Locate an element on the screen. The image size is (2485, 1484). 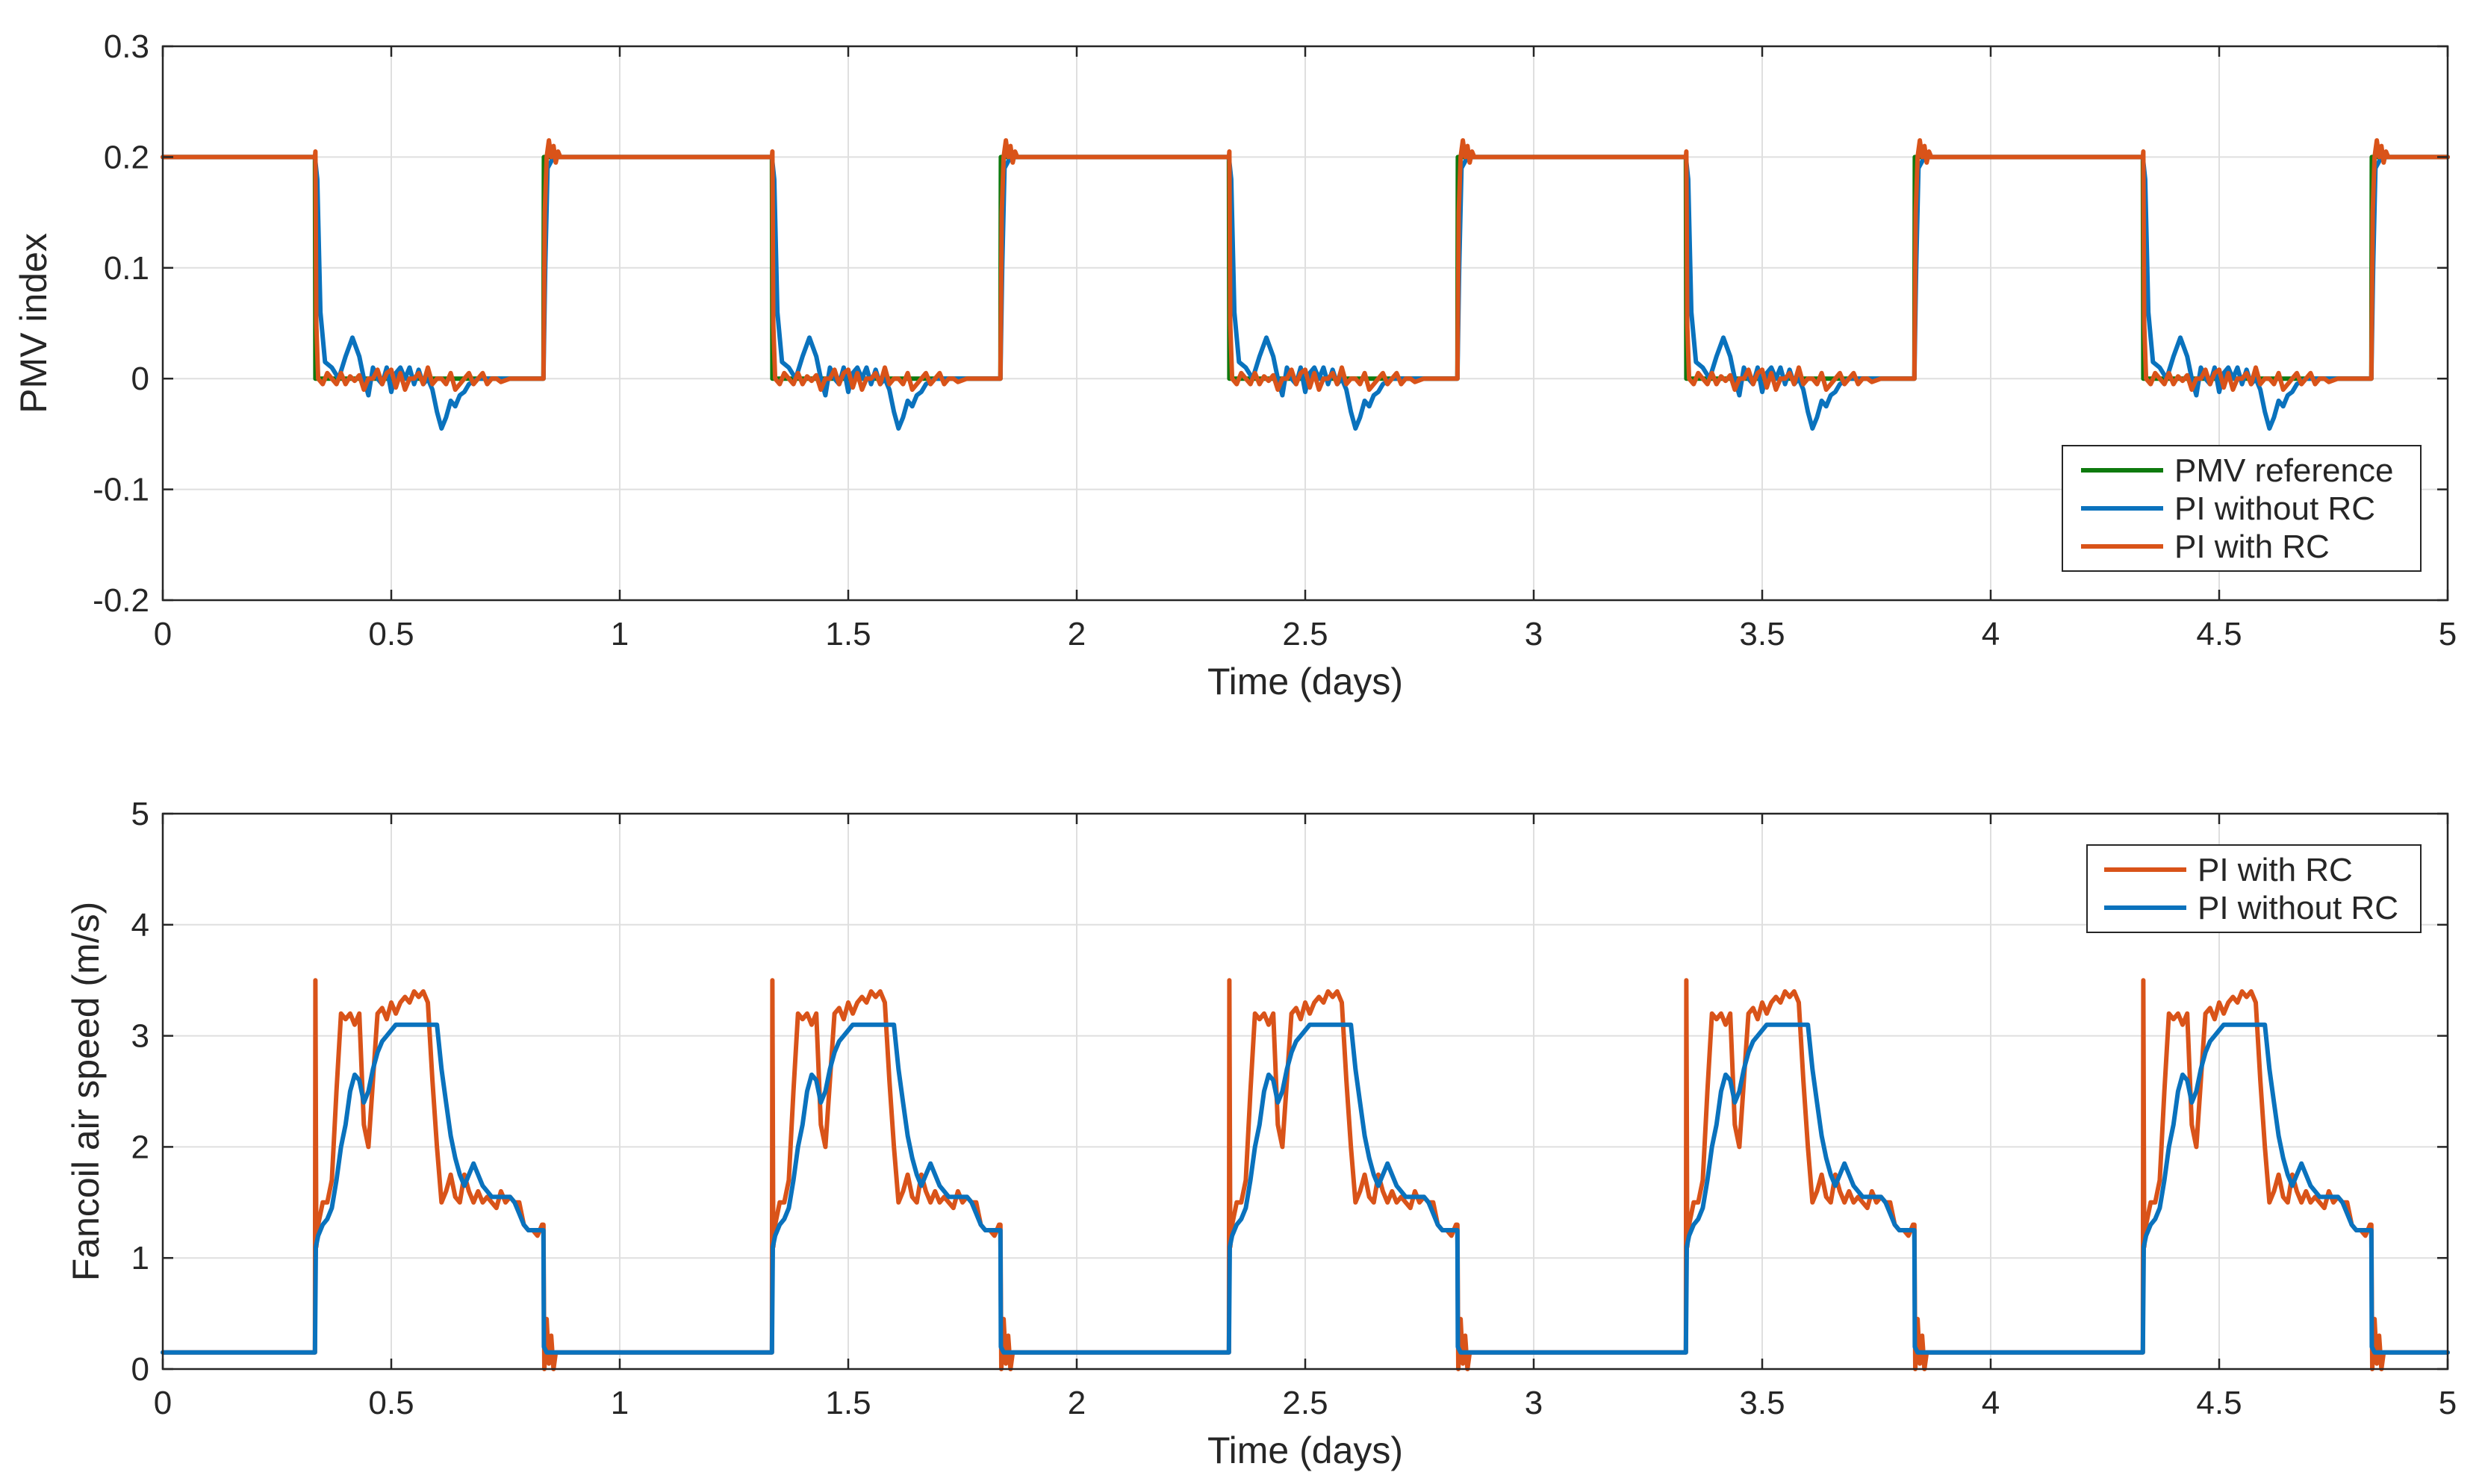
legend-box is located at coordinates (2254, 888).